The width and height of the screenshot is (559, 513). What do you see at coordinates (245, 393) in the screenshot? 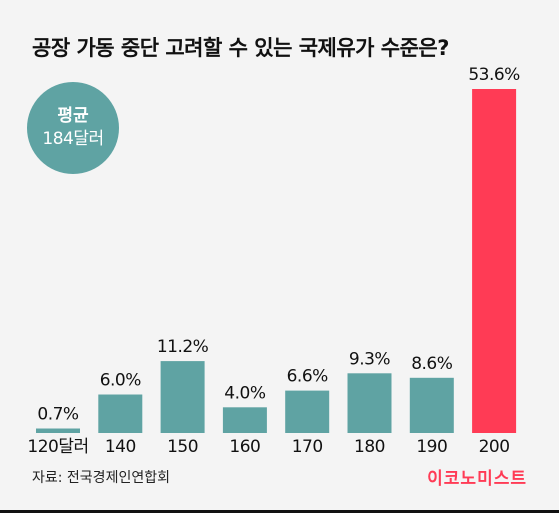
I see `value-label-3: 4.0%` at bounding box center [245, 393].